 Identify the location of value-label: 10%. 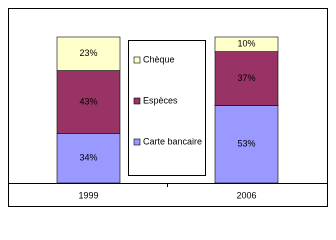
(246, 44).